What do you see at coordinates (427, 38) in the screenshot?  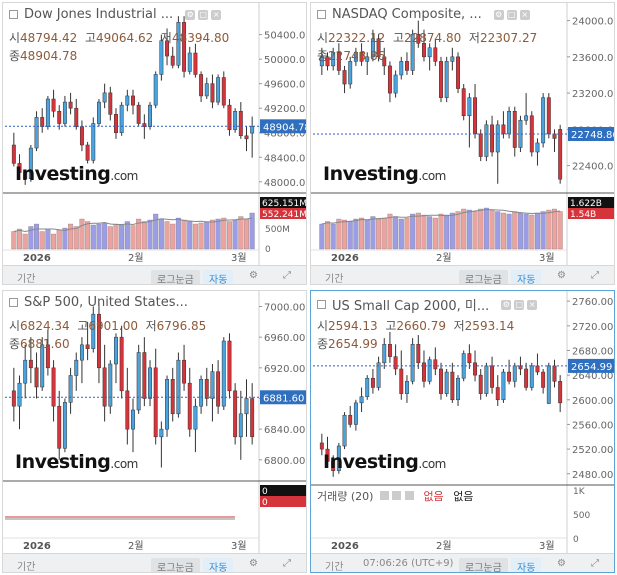 I see `ohlc-row-1: 시22322.12 고22874.80 저22307.27` at bounding box center [427, 38].